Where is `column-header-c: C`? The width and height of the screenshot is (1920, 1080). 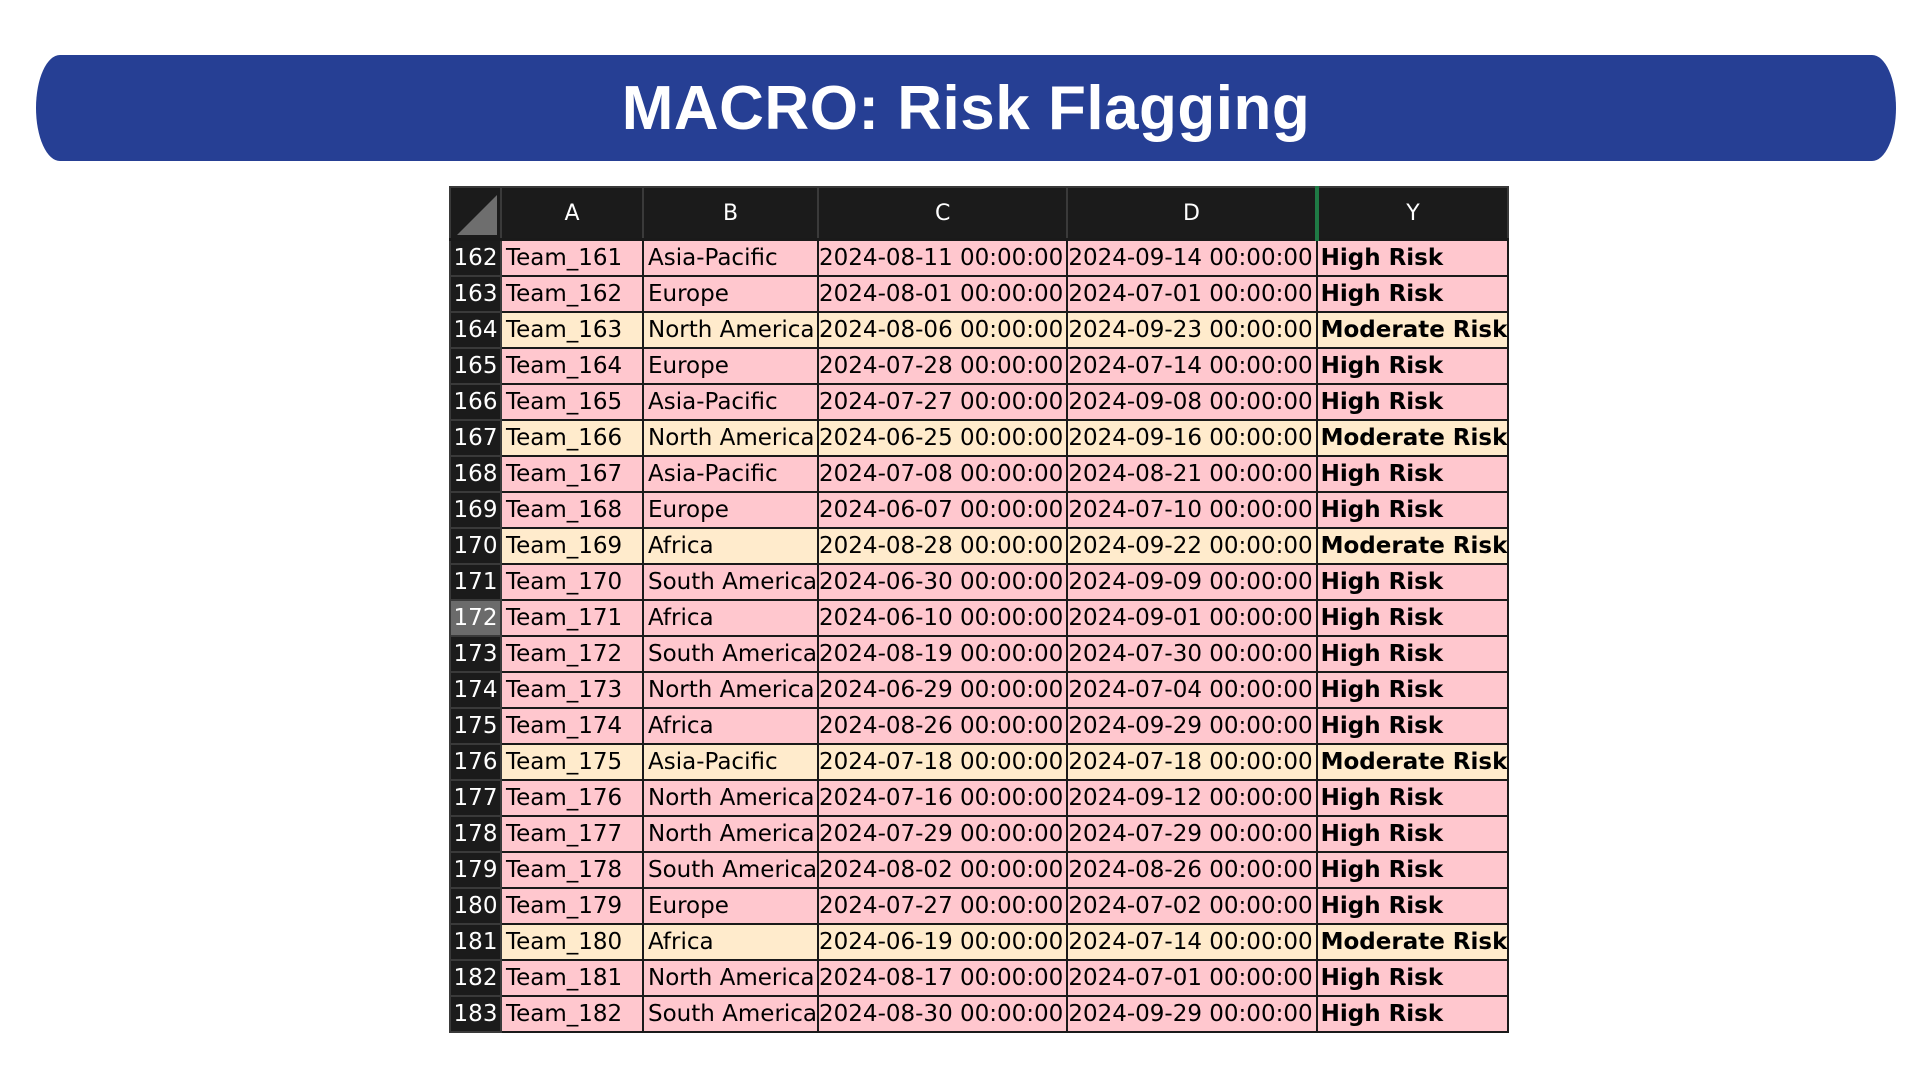
column-header-c: C is located at coordinates (943, 213).